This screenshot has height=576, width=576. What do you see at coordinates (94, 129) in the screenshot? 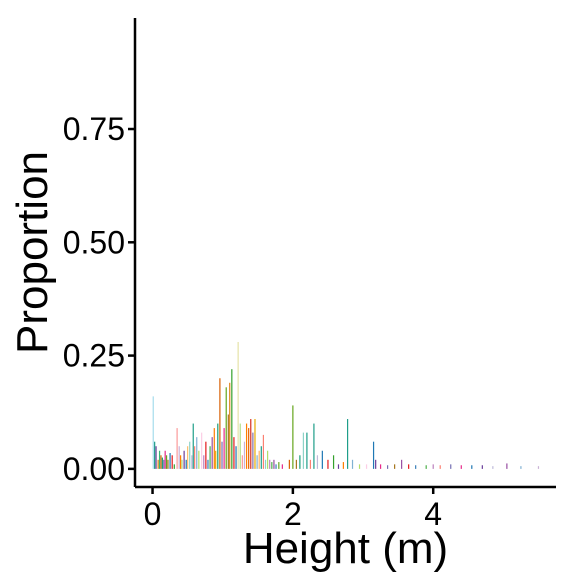
I see `y-tick-label-3: 0.75` at bounding box center [94, 129].